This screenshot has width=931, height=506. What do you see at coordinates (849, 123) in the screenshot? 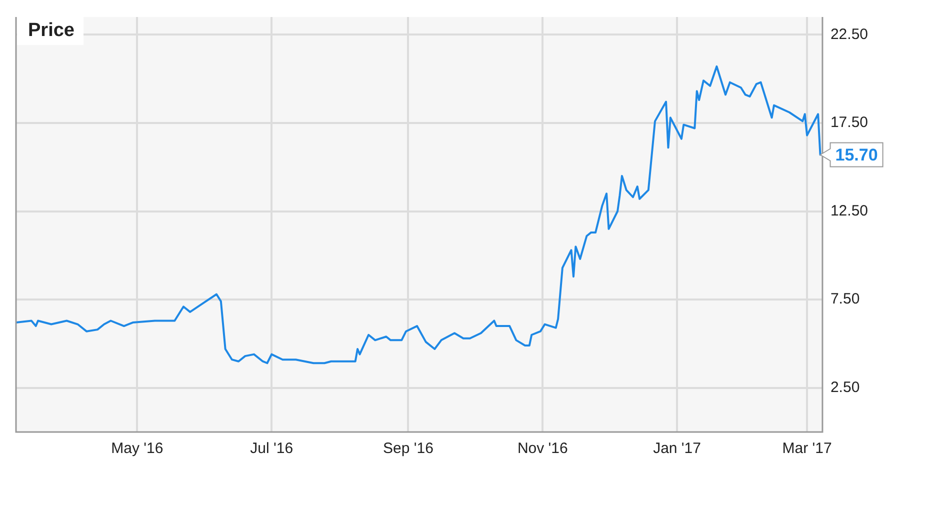
I see `y-tick-label: 17.50` at bounding box center [849, 123].